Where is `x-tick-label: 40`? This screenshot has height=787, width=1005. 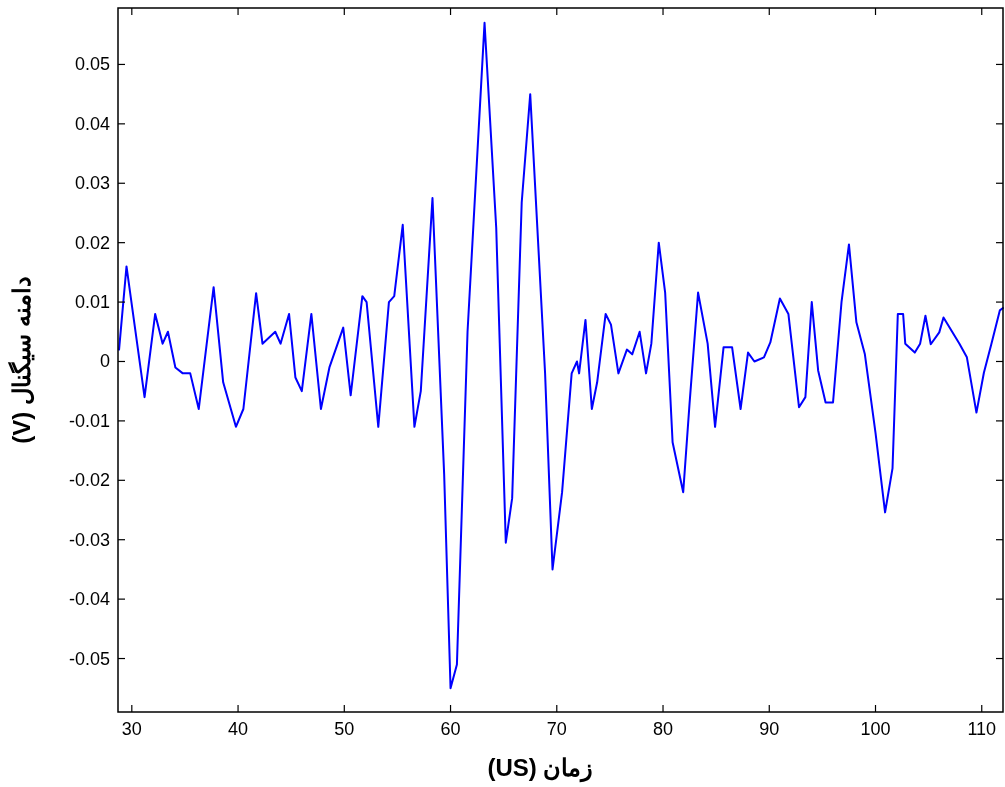
x-tick-label: 40 is located at coordinates (238, 729).